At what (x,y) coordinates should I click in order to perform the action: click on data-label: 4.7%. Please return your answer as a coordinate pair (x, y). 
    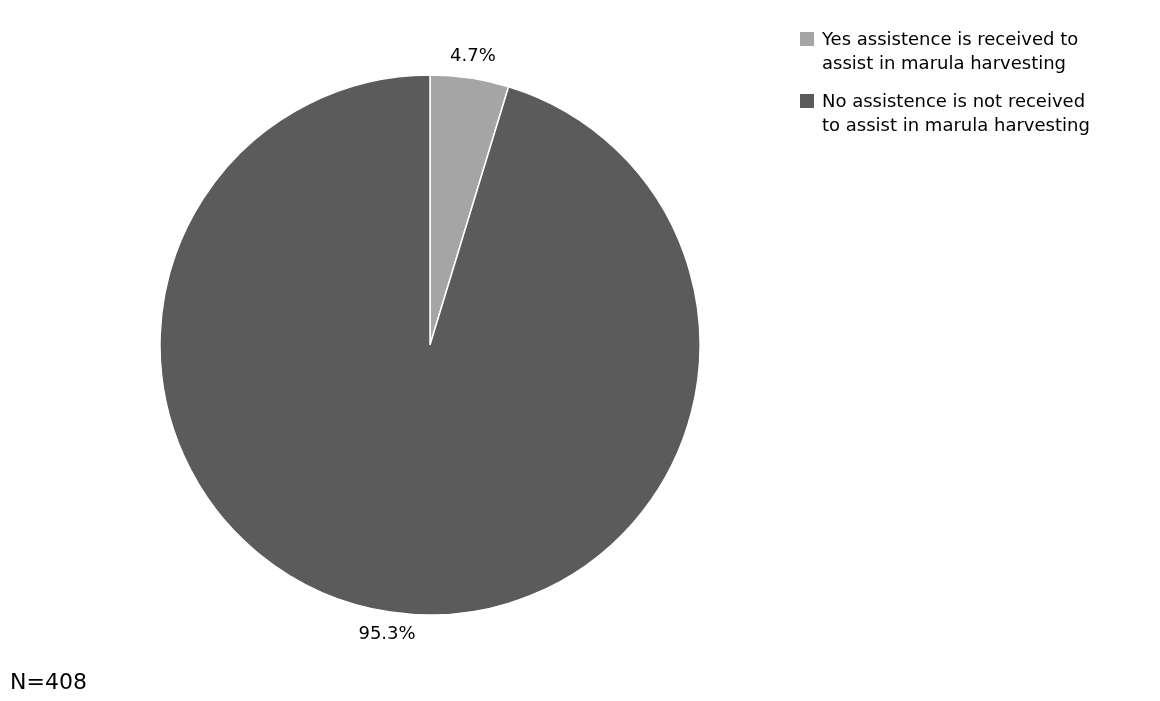
    Looking at the image, I should click on (473, 55).